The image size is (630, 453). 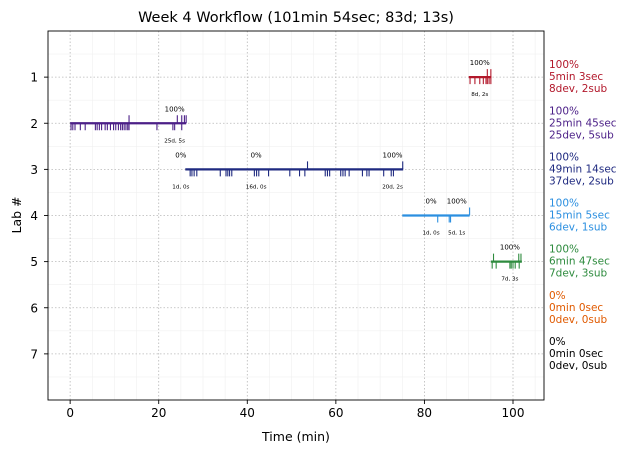 I want to click on lab-3-count-label: 20d, 2s, so click(x=392, y=187).